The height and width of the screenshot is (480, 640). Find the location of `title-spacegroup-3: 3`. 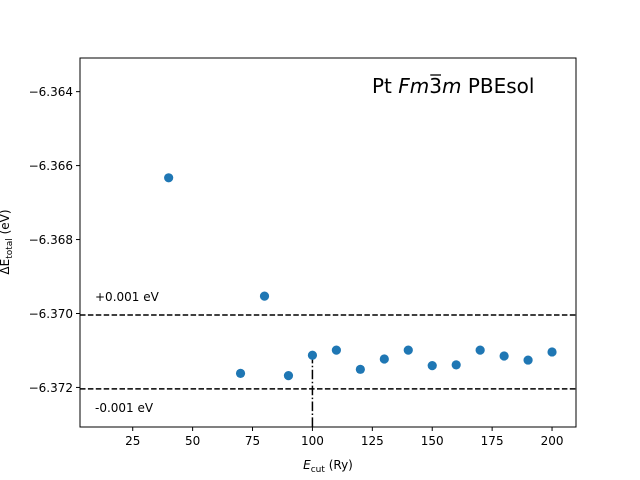

title-spacegroup-3: 3 is located at coordinates (435, 86).